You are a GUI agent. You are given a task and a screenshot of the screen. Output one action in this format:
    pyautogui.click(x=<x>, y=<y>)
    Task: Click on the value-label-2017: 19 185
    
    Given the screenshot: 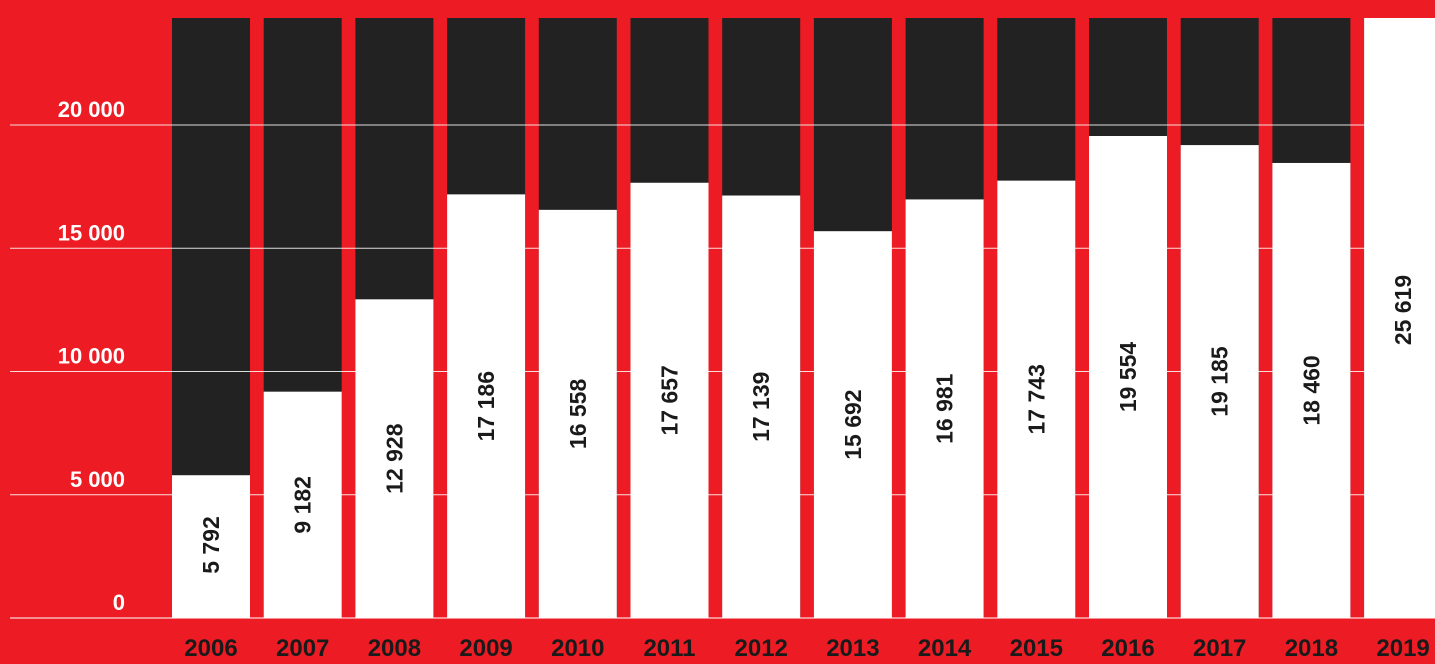 What is the action you would take?
    pyautogui.click(x=1220, y=381)
    